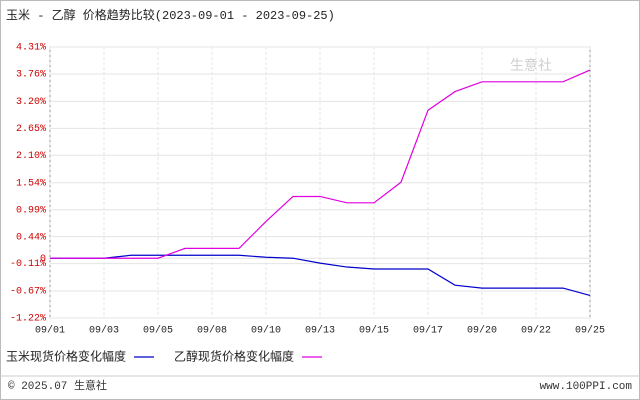 Image resolution: width=640 pixels, height=400 pixels. What do you see at coordinates (28, 264) in the screenshot?
I see `y-tick-label: -0.11%` at bounding box center [28, 264].